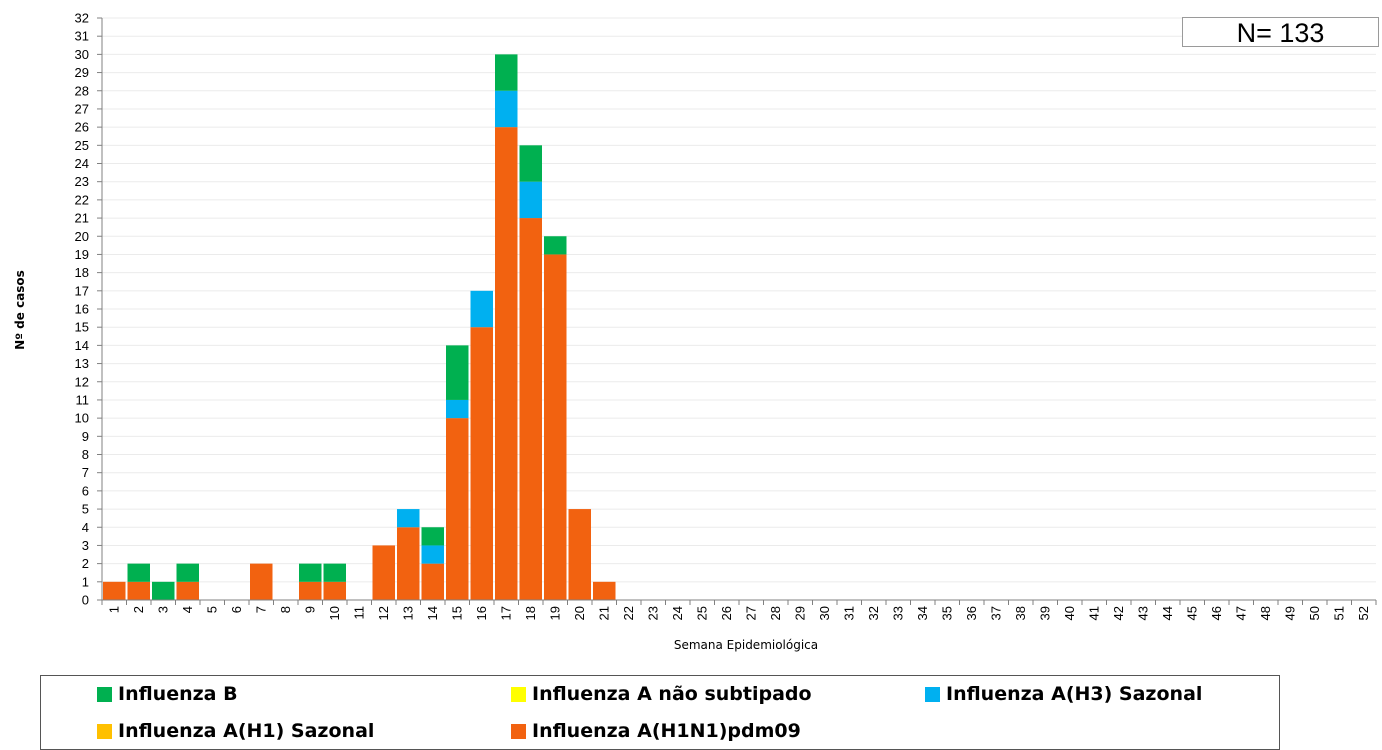  I want to click on x-tick-label: 6, so click(236, 609).